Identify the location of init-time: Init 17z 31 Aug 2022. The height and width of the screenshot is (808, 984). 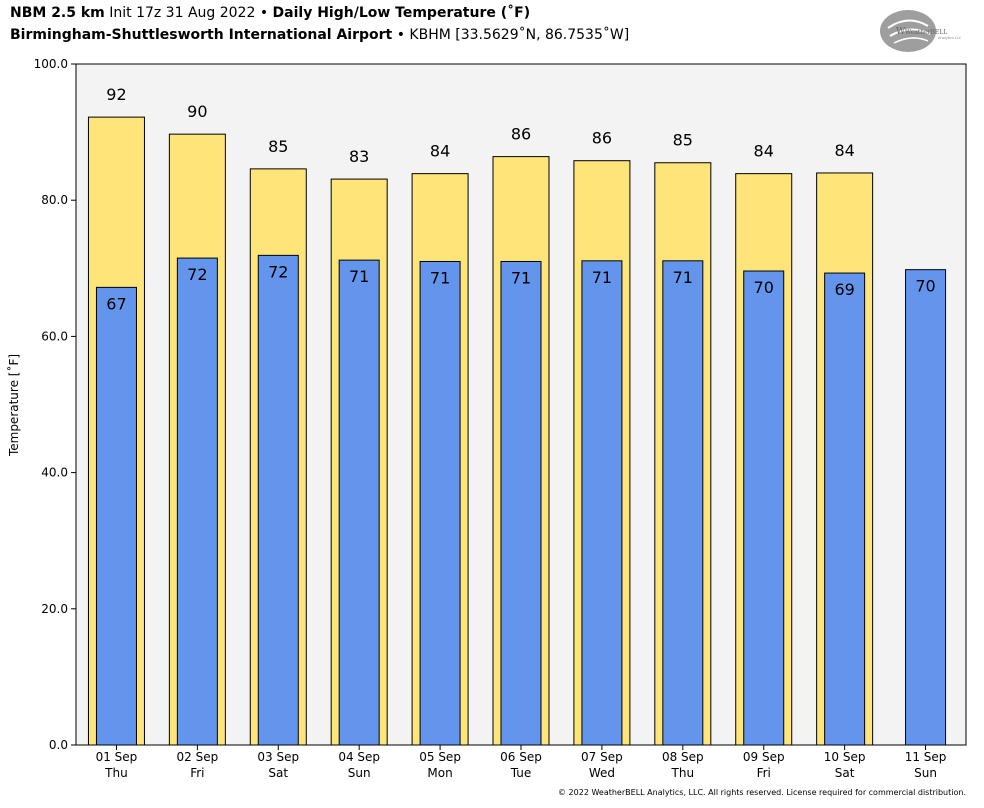
(182, 13).